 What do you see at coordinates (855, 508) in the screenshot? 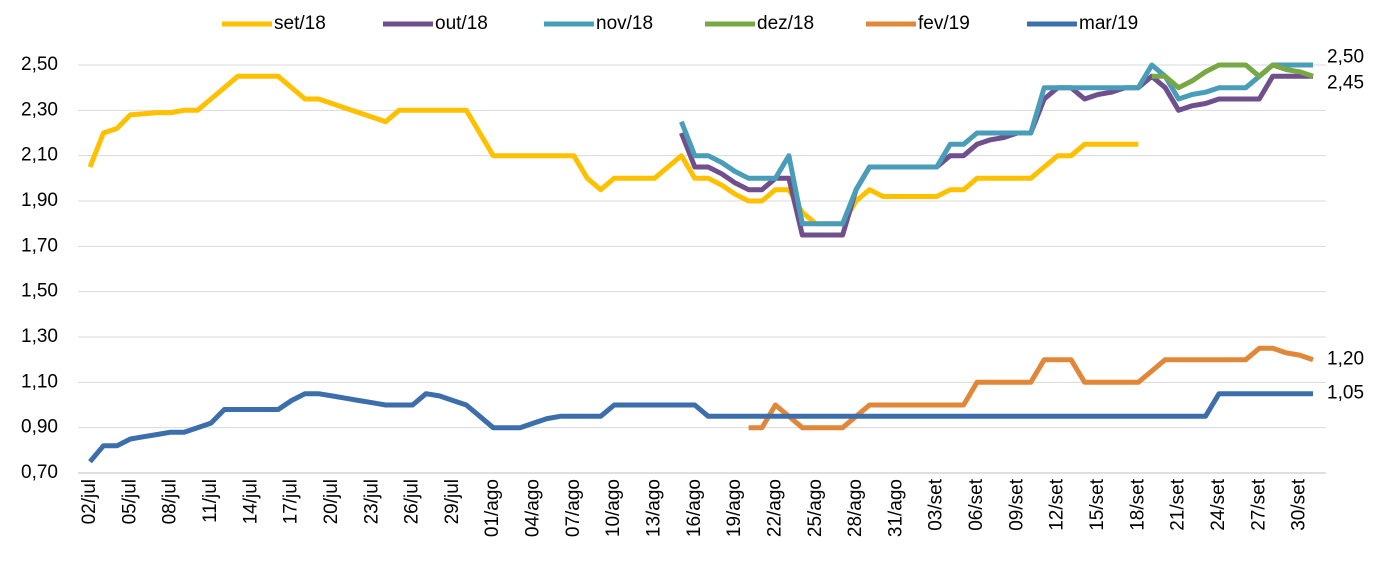
I see `x-tick-label: 28/ago` at bounding box center [855, 508].